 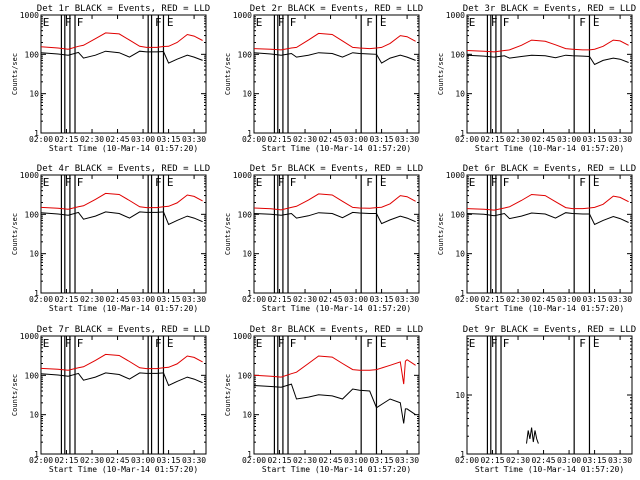 I want to click on panel-title: Det 7r BLACK = Events, RED = LLD, so click(x=123, y=330).